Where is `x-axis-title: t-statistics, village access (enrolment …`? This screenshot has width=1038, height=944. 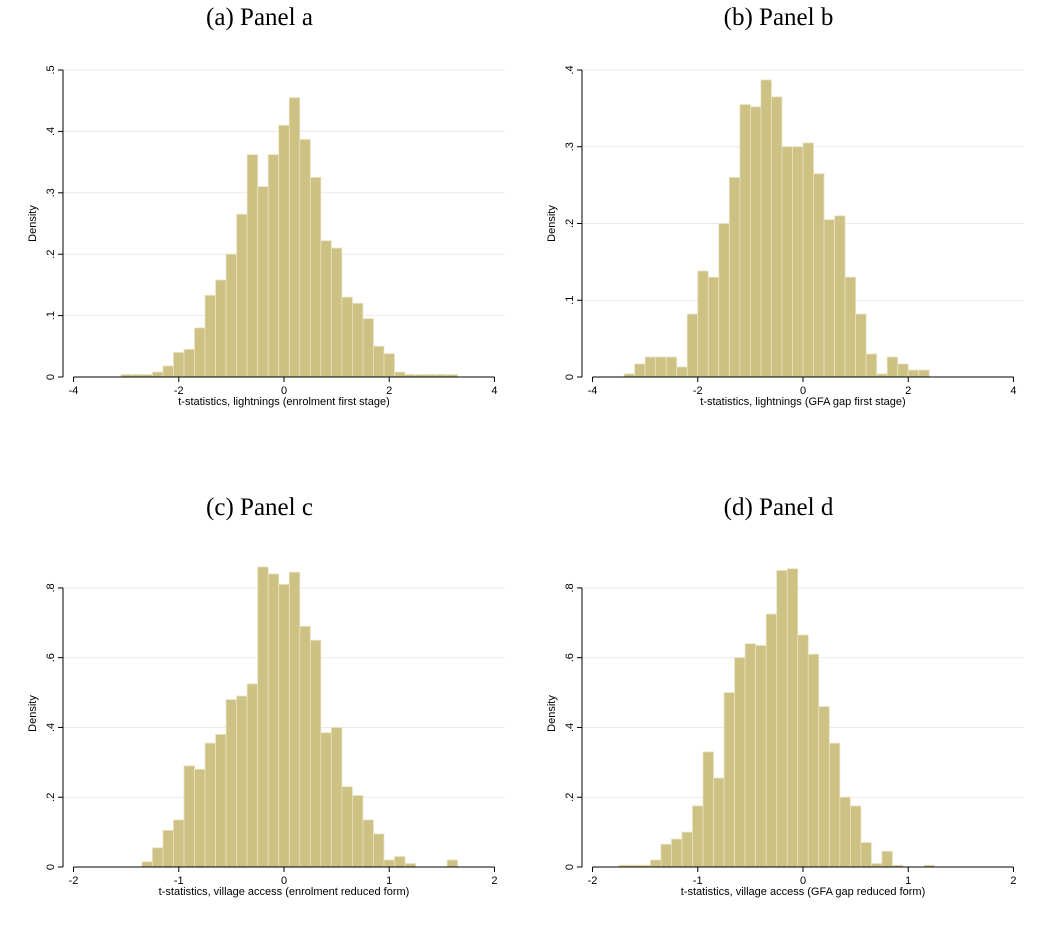
x-axis-title: t-statistics, village access (enrolment … is located at coordinates (284, 892).